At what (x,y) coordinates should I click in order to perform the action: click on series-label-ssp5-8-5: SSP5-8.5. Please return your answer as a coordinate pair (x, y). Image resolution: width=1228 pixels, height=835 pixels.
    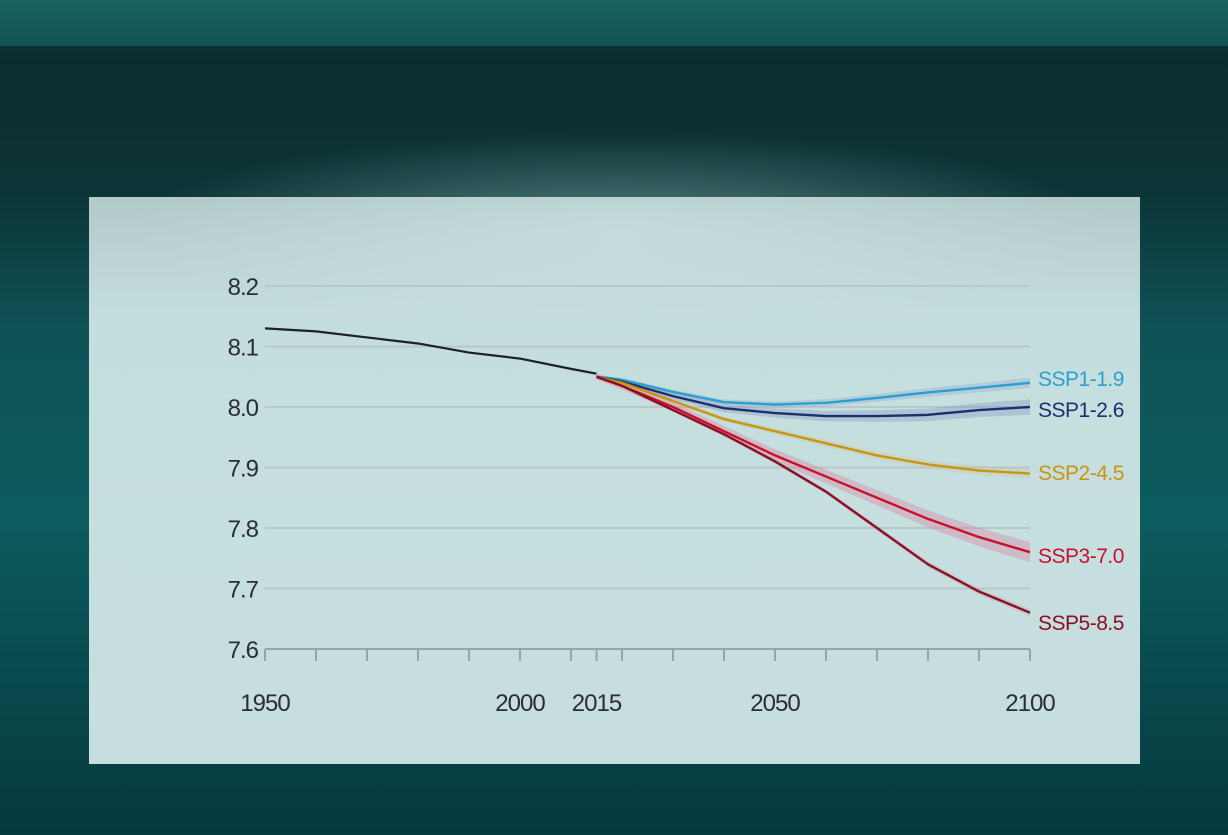
    Looking at the image, I should click on (1081, 623).